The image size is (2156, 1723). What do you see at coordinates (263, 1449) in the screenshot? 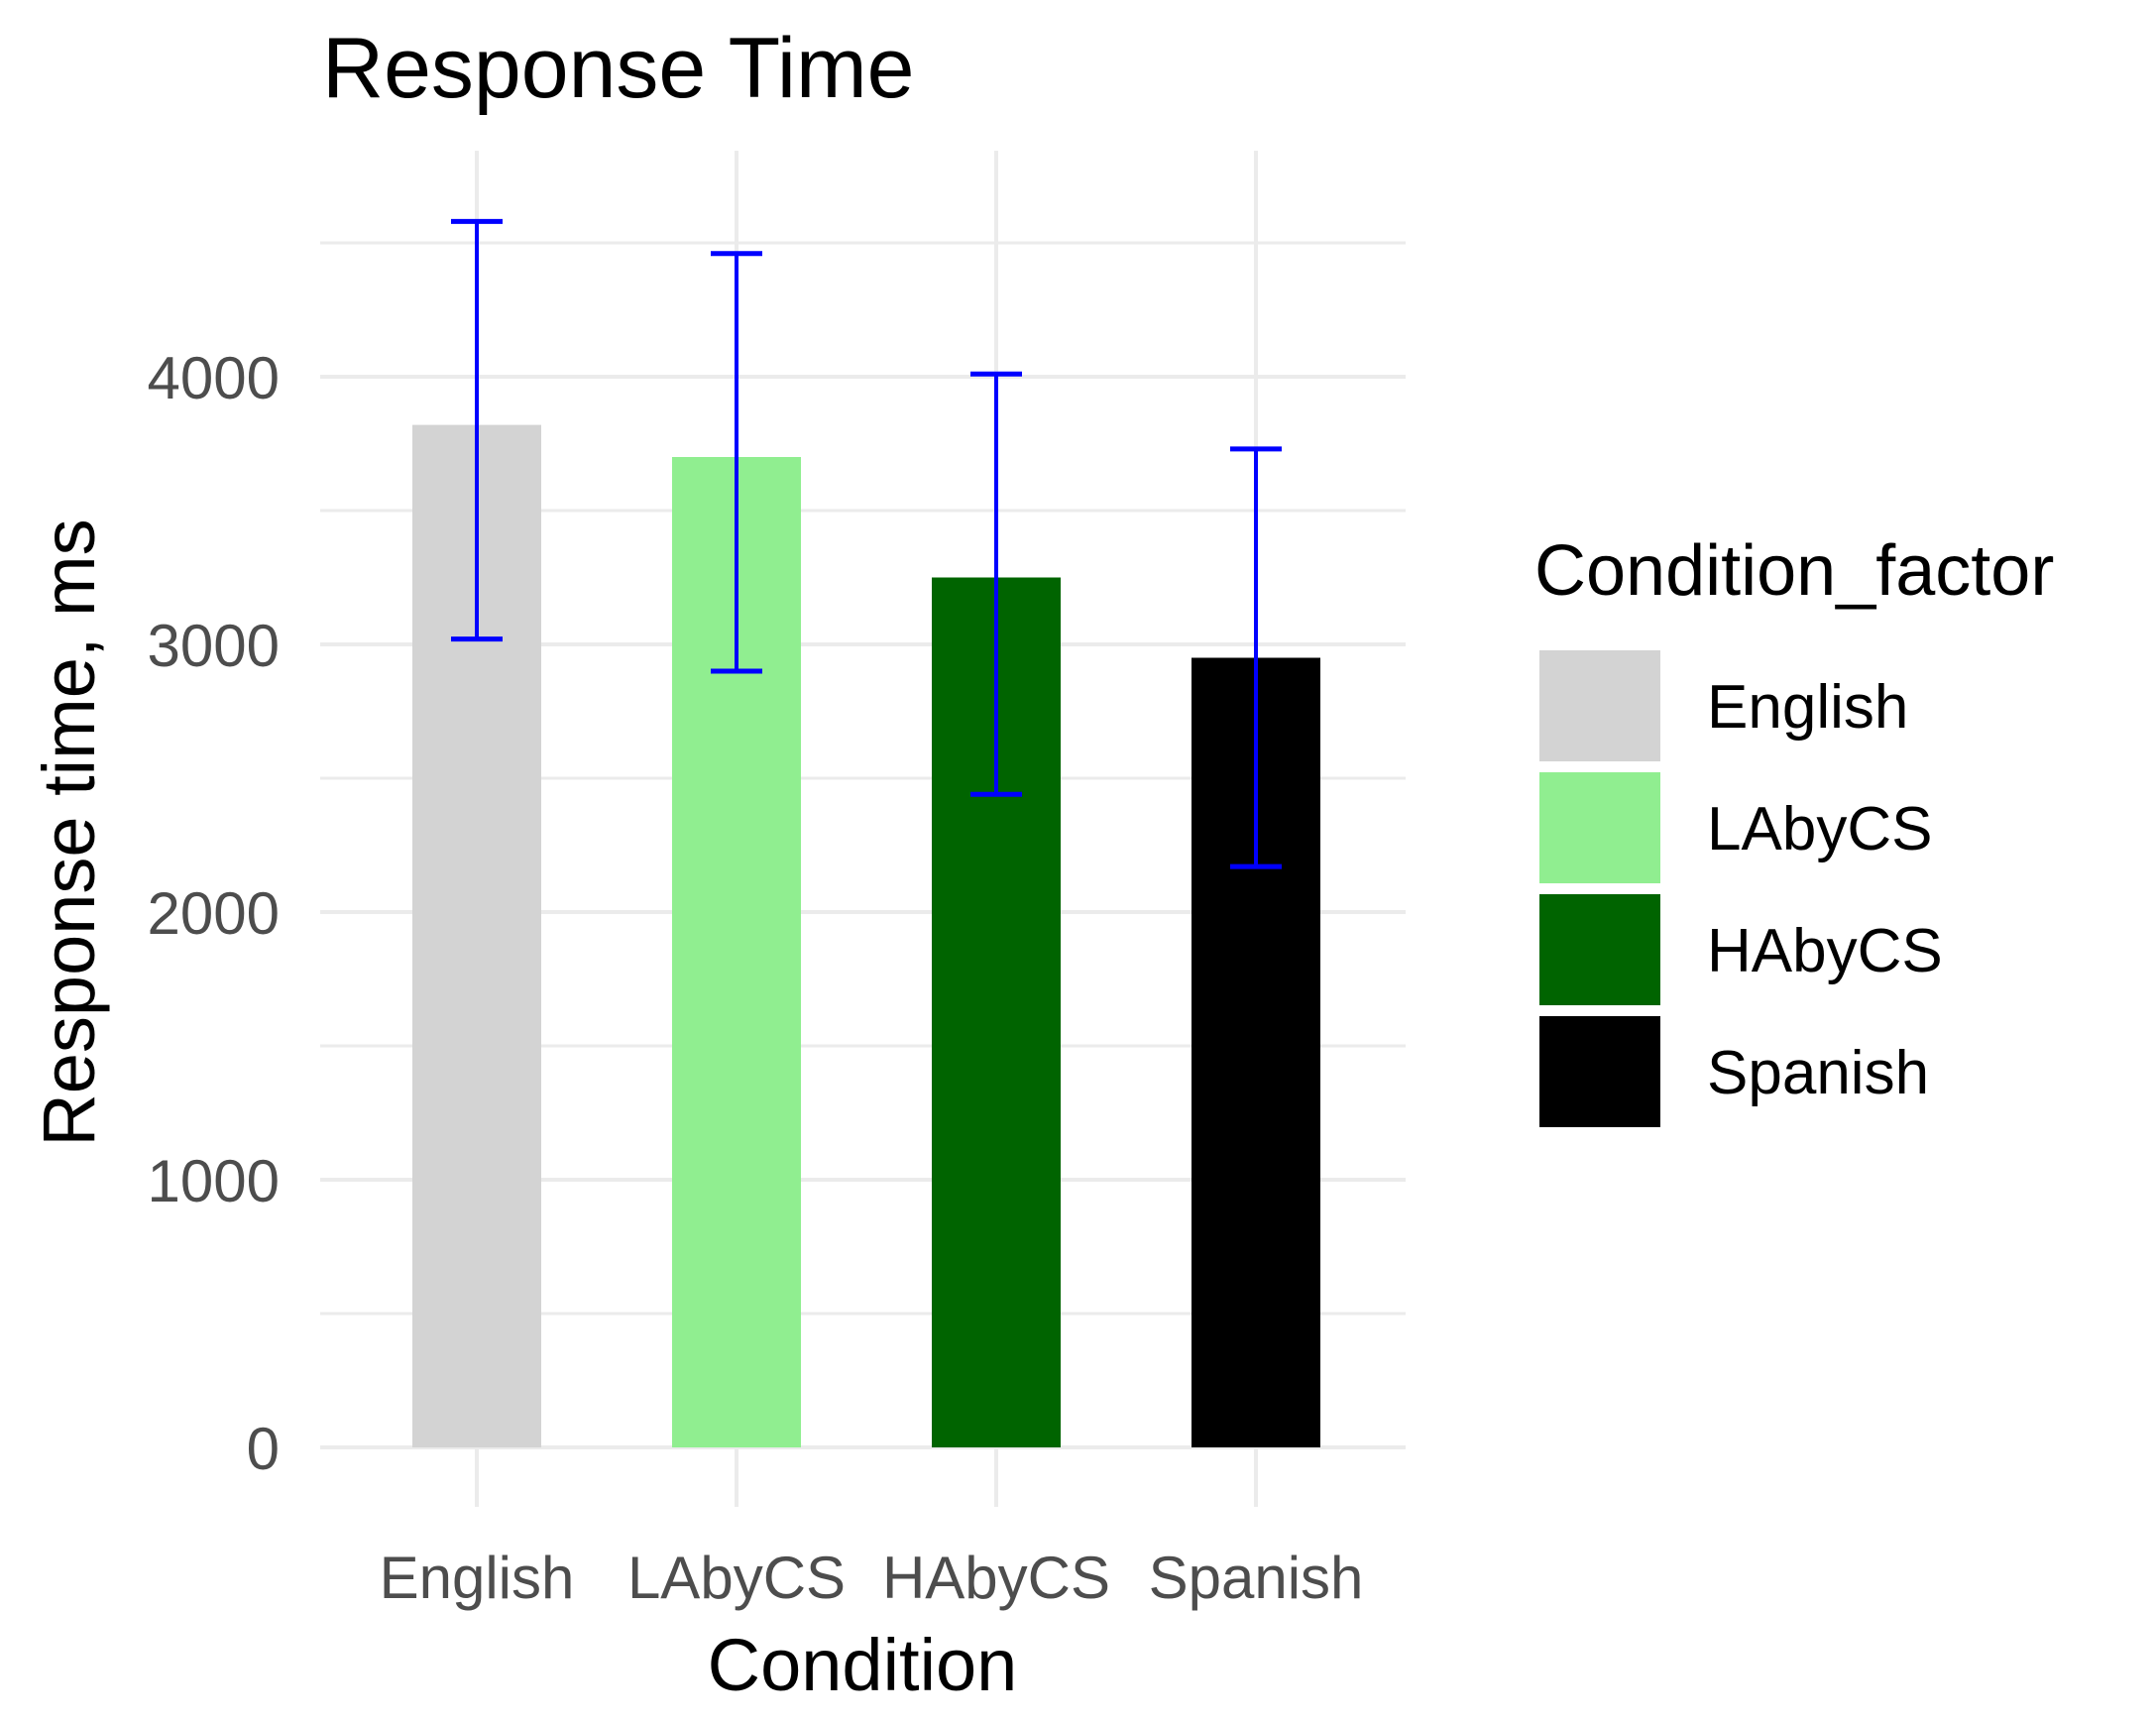
I see `y-tick-label: 0` at bounding box center [263, 1449].